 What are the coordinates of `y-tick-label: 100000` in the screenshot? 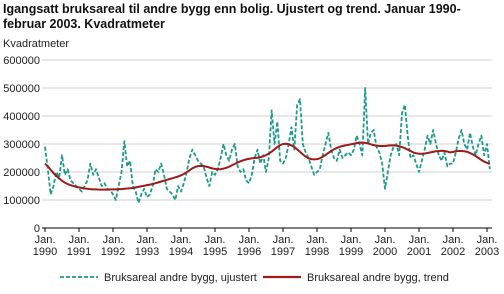 It's located at (21, 201).